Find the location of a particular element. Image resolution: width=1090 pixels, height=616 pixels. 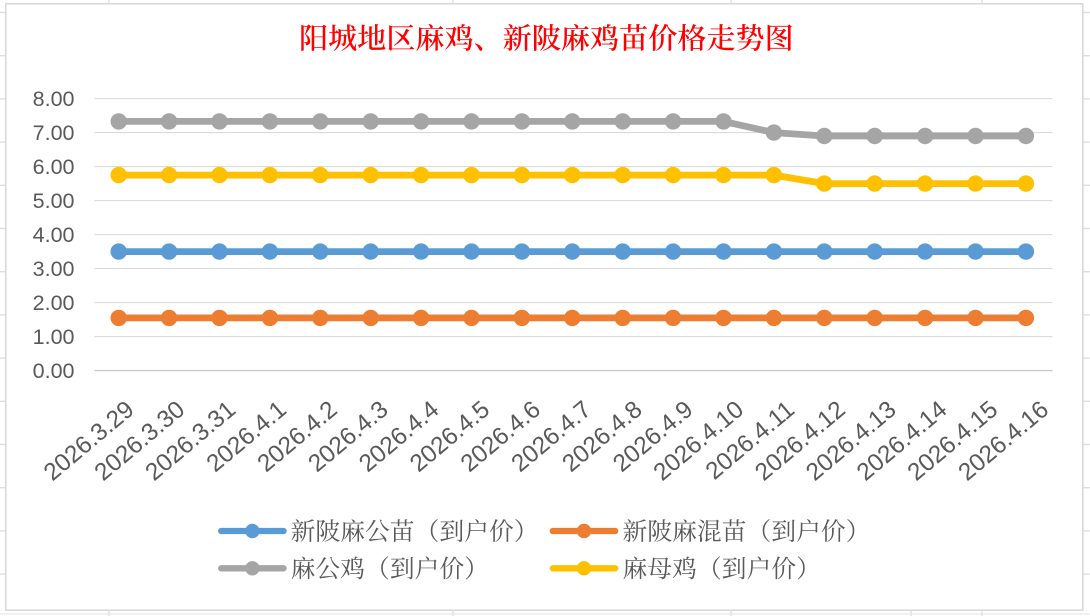

svg-text: 4.00 is located at coordinates (54, 235).